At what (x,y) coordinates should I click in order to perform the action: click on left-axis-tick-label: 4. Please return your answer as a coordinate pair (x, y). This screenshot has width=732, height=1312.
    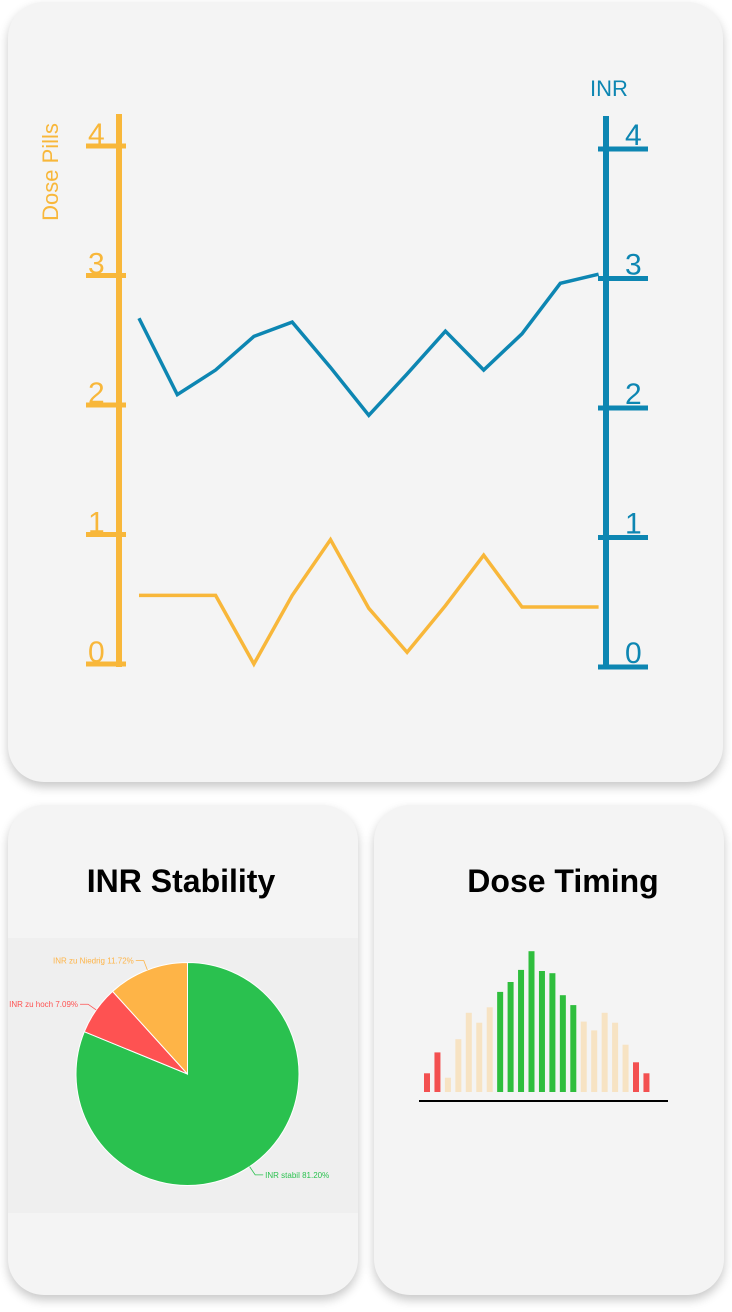
    Looking at the image, I should click on (96, 134).